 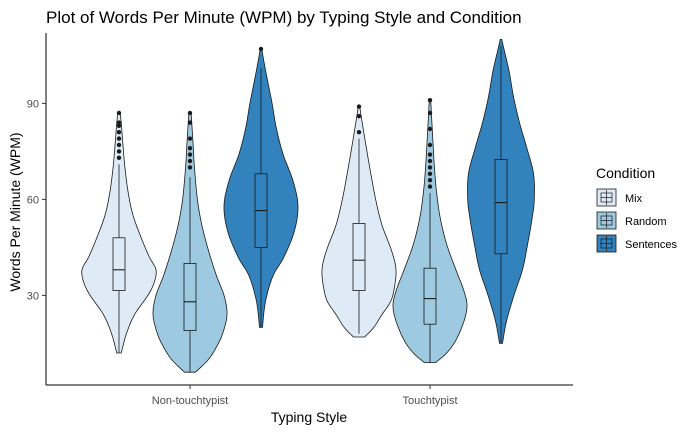 I want to click on legend-label: Random, so click(x=646, y=222).